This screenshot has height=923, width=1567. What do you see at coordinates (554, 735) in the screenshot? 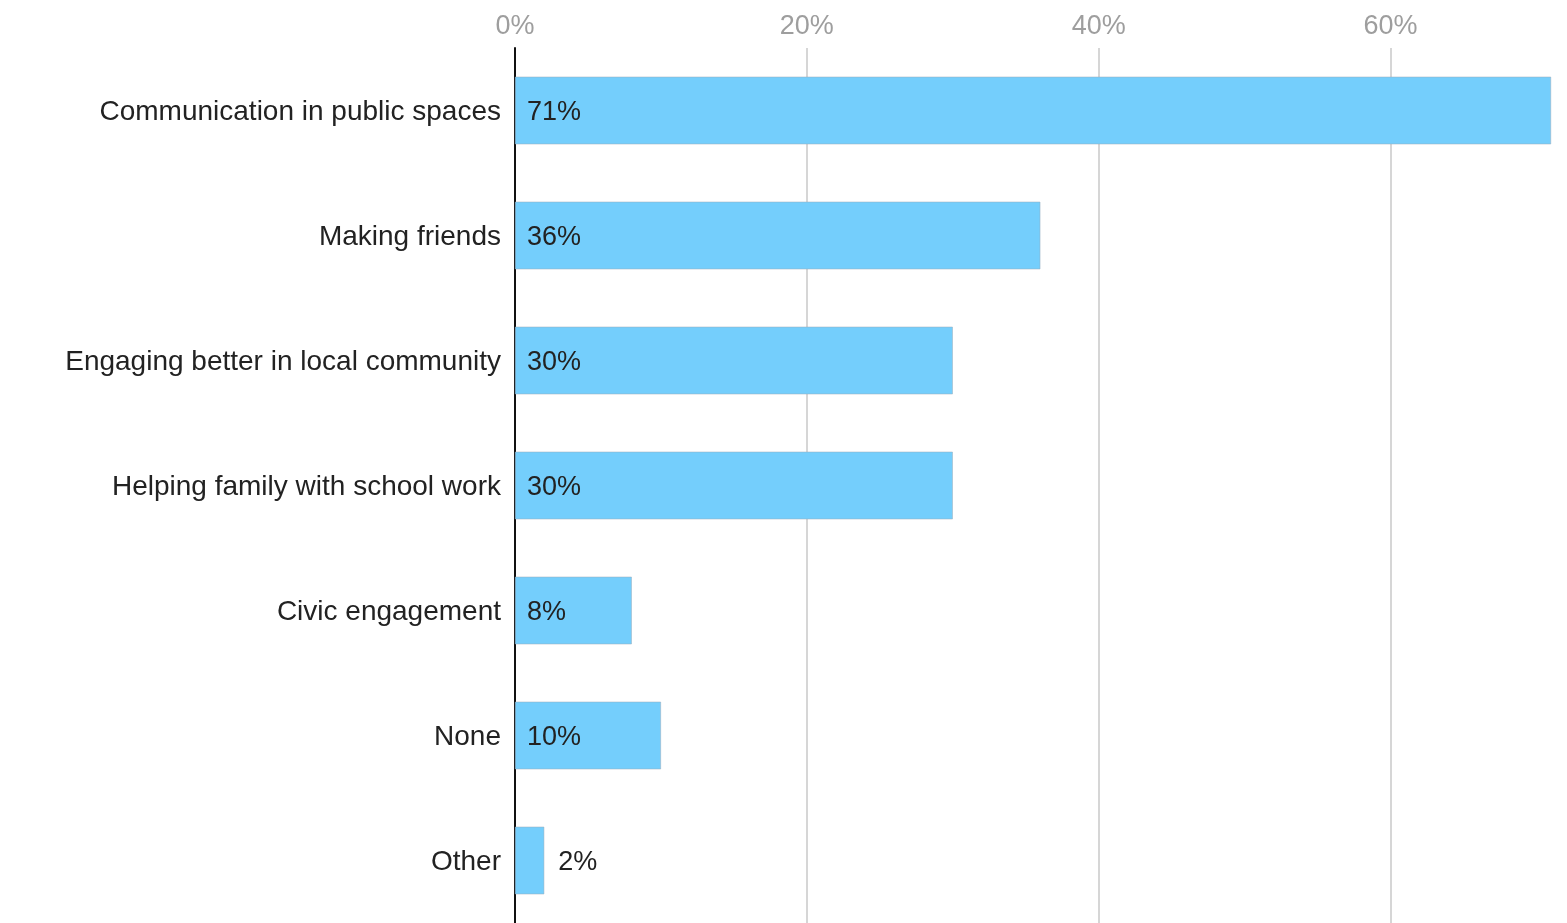
I see `data-label: 10%` at bounding box center [554, 735].